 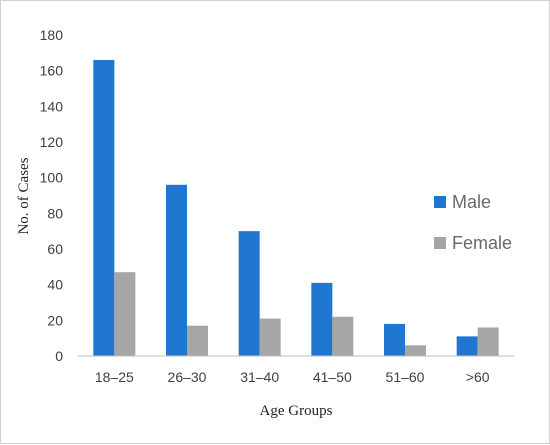 What do you see at coordinates (55, 320) in the screenshot?
I see `y-tick-label: 20` at bounding box center [55, 320].